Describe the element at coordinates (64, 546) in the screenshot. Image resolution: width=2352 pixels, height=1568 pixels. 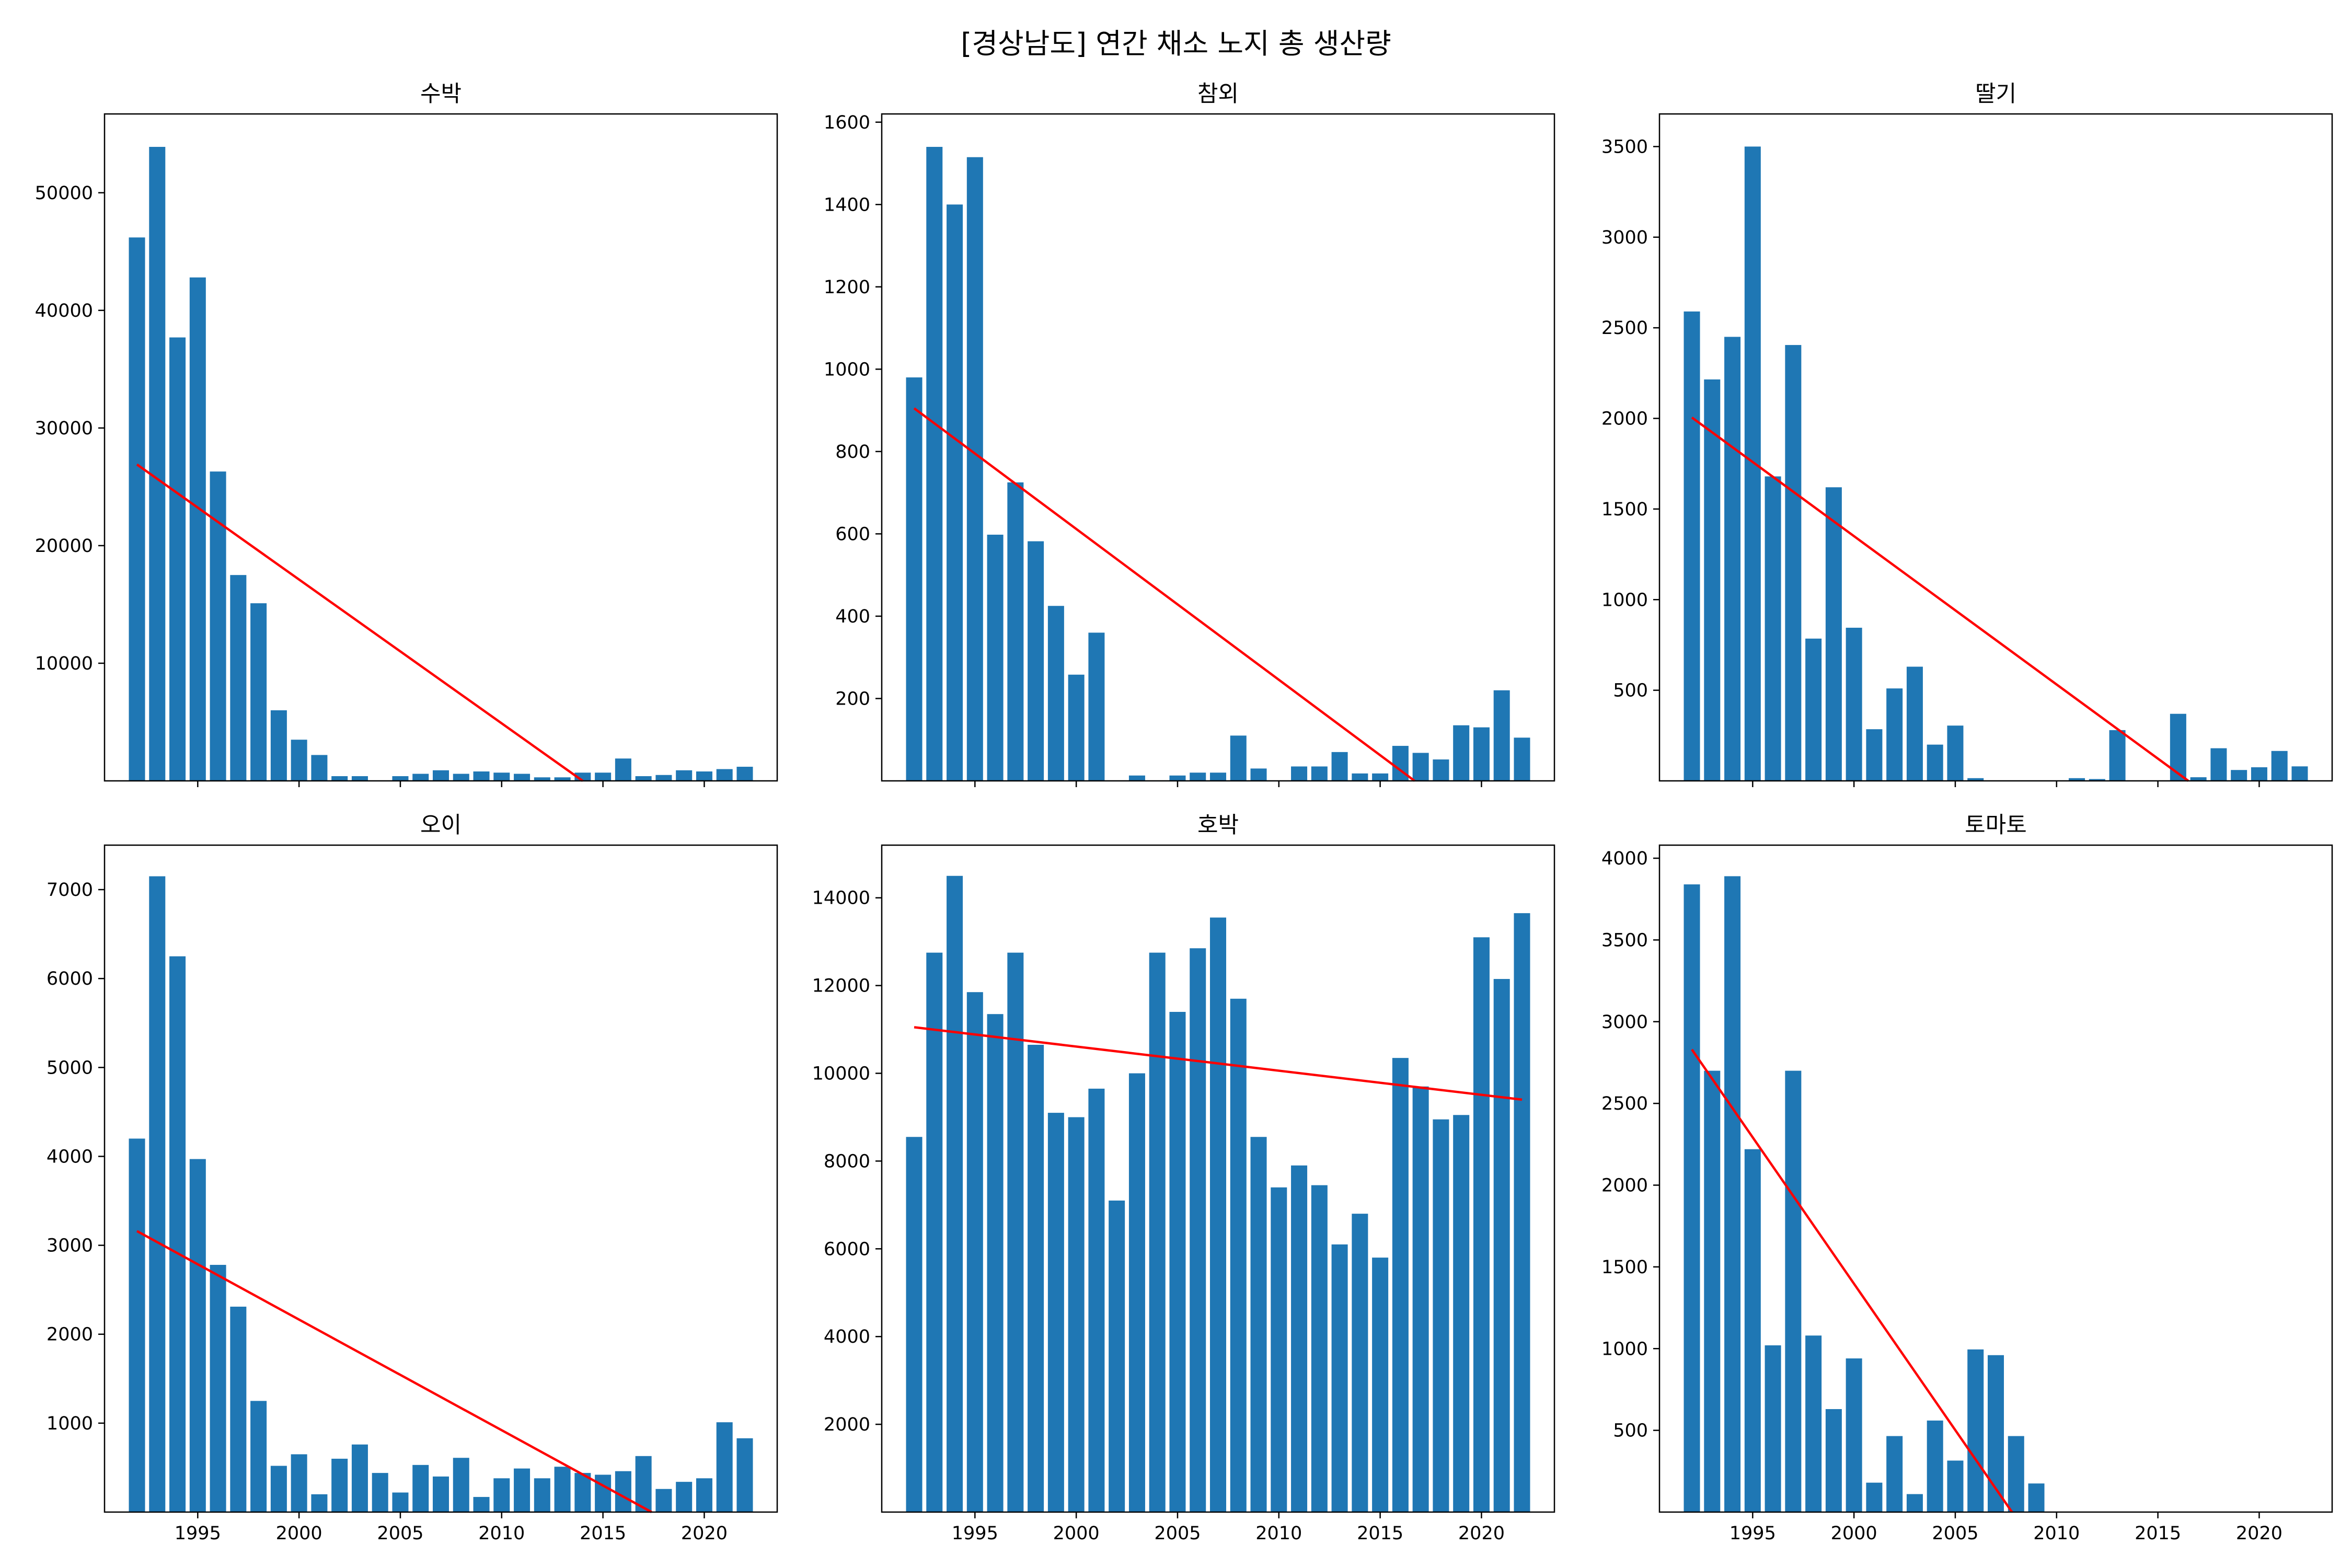
I see `y-tick-label: 20000` at that location.